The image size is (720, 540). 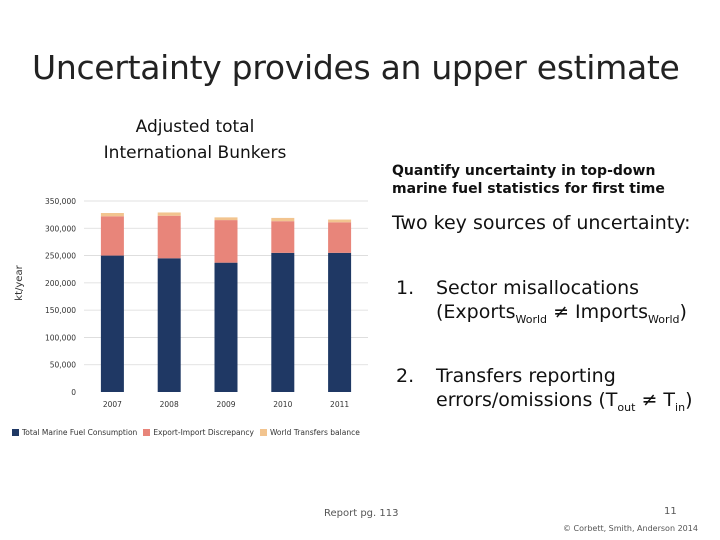 I want to click on legend-item: Total Marine Fuel Consumption, so click(x=74, y=432).